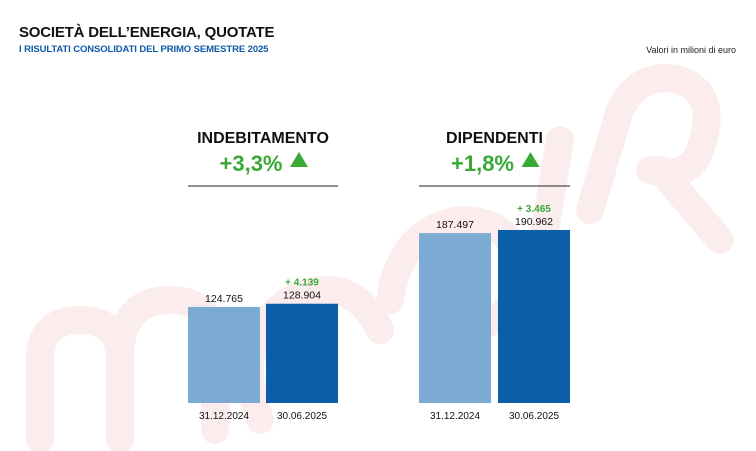  I want to click on page-title: SOCIETÀ DELL’ENERGIA, QUOTATE, so click(147, 32).